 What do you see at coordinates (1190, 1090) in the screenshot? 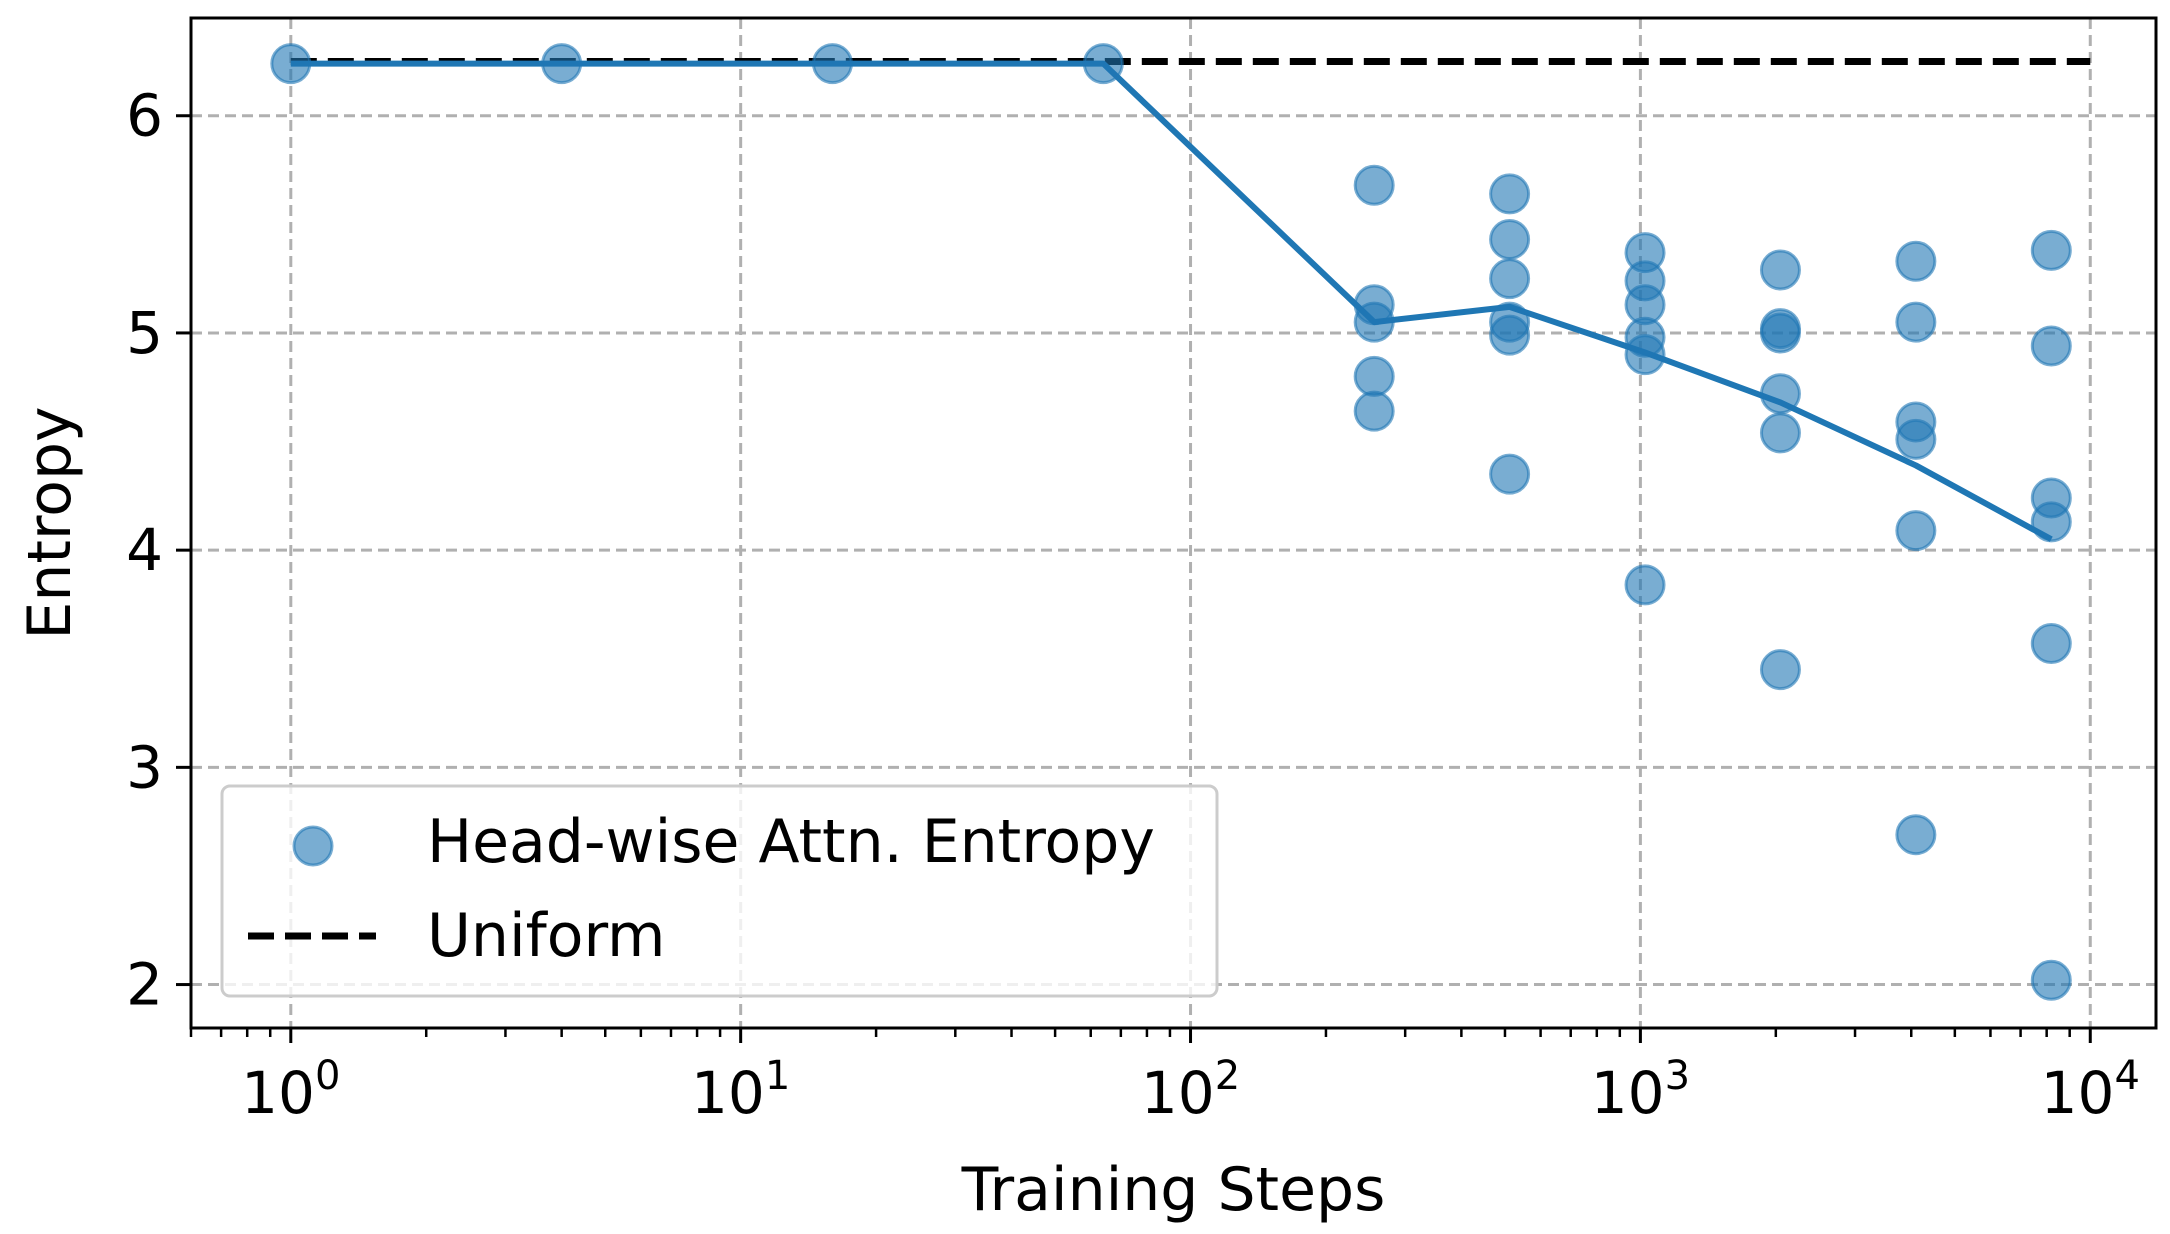
I see `x-tick-label: 10²` at bounding box center [1190, 1090].